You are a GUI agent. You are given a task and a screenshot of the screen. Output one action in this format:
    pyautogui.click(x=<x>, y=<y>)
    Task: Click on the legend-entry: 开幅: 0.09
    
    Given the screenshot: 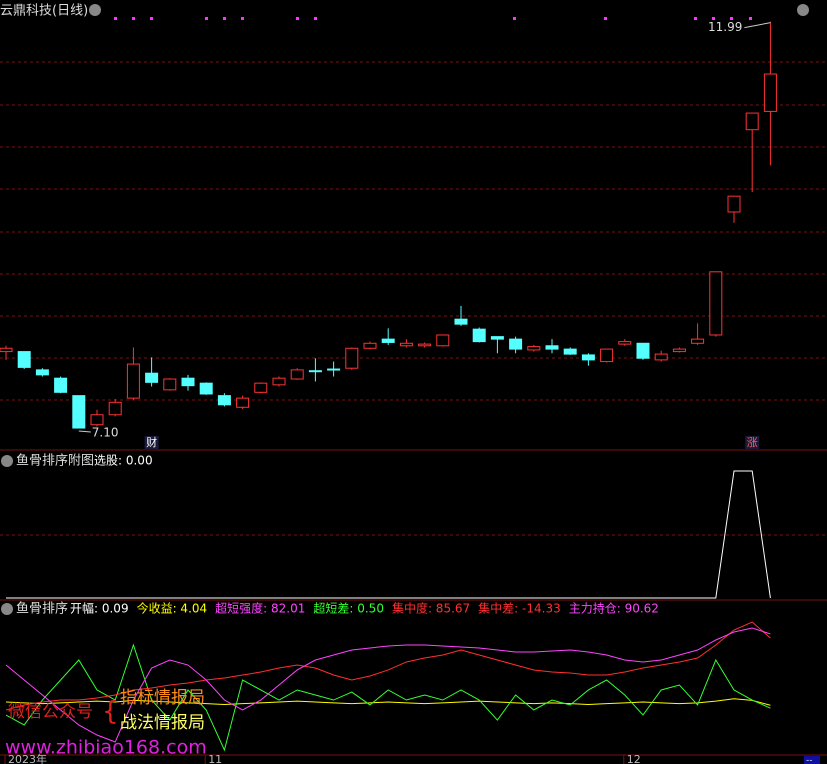 What is the action you would take?
    pyautogui.click(x=99, y=608)
    